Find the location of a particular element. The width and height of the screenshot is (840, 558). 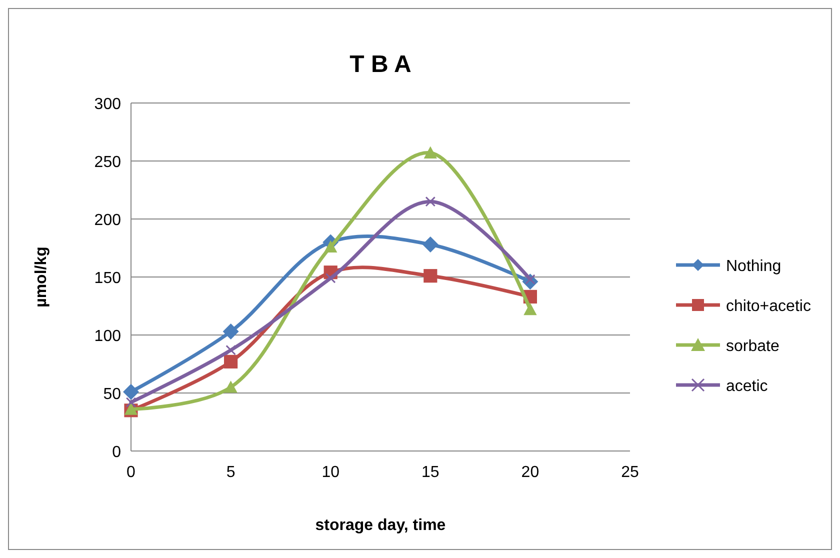

x-tick-label: 5 is located at coordinates (231, 472).